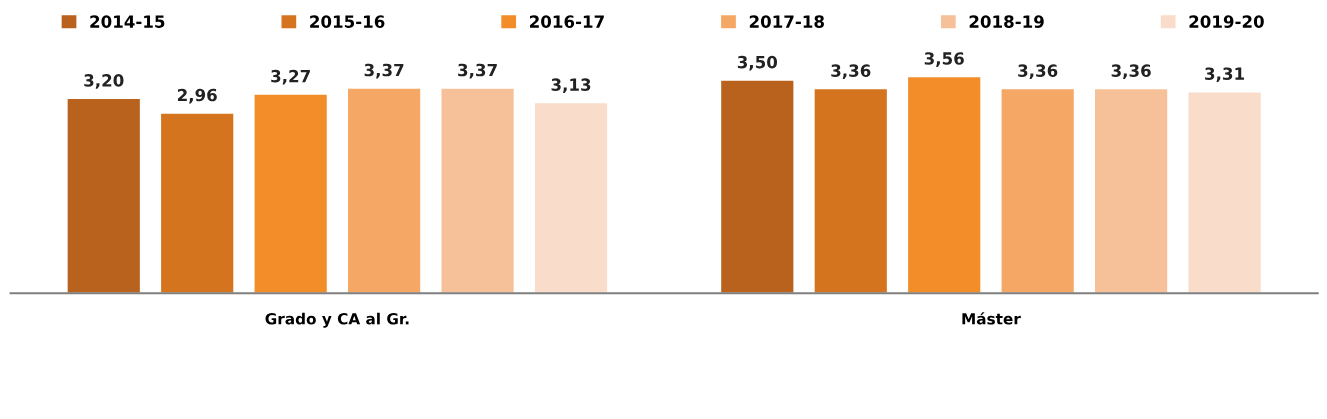 The width and height of the screenshot is (1327, 419). What do you see at coordinates (1226, 21) in the screenshot?
I see `legend-label: 2019-20` at bounding box center [1226, 21].